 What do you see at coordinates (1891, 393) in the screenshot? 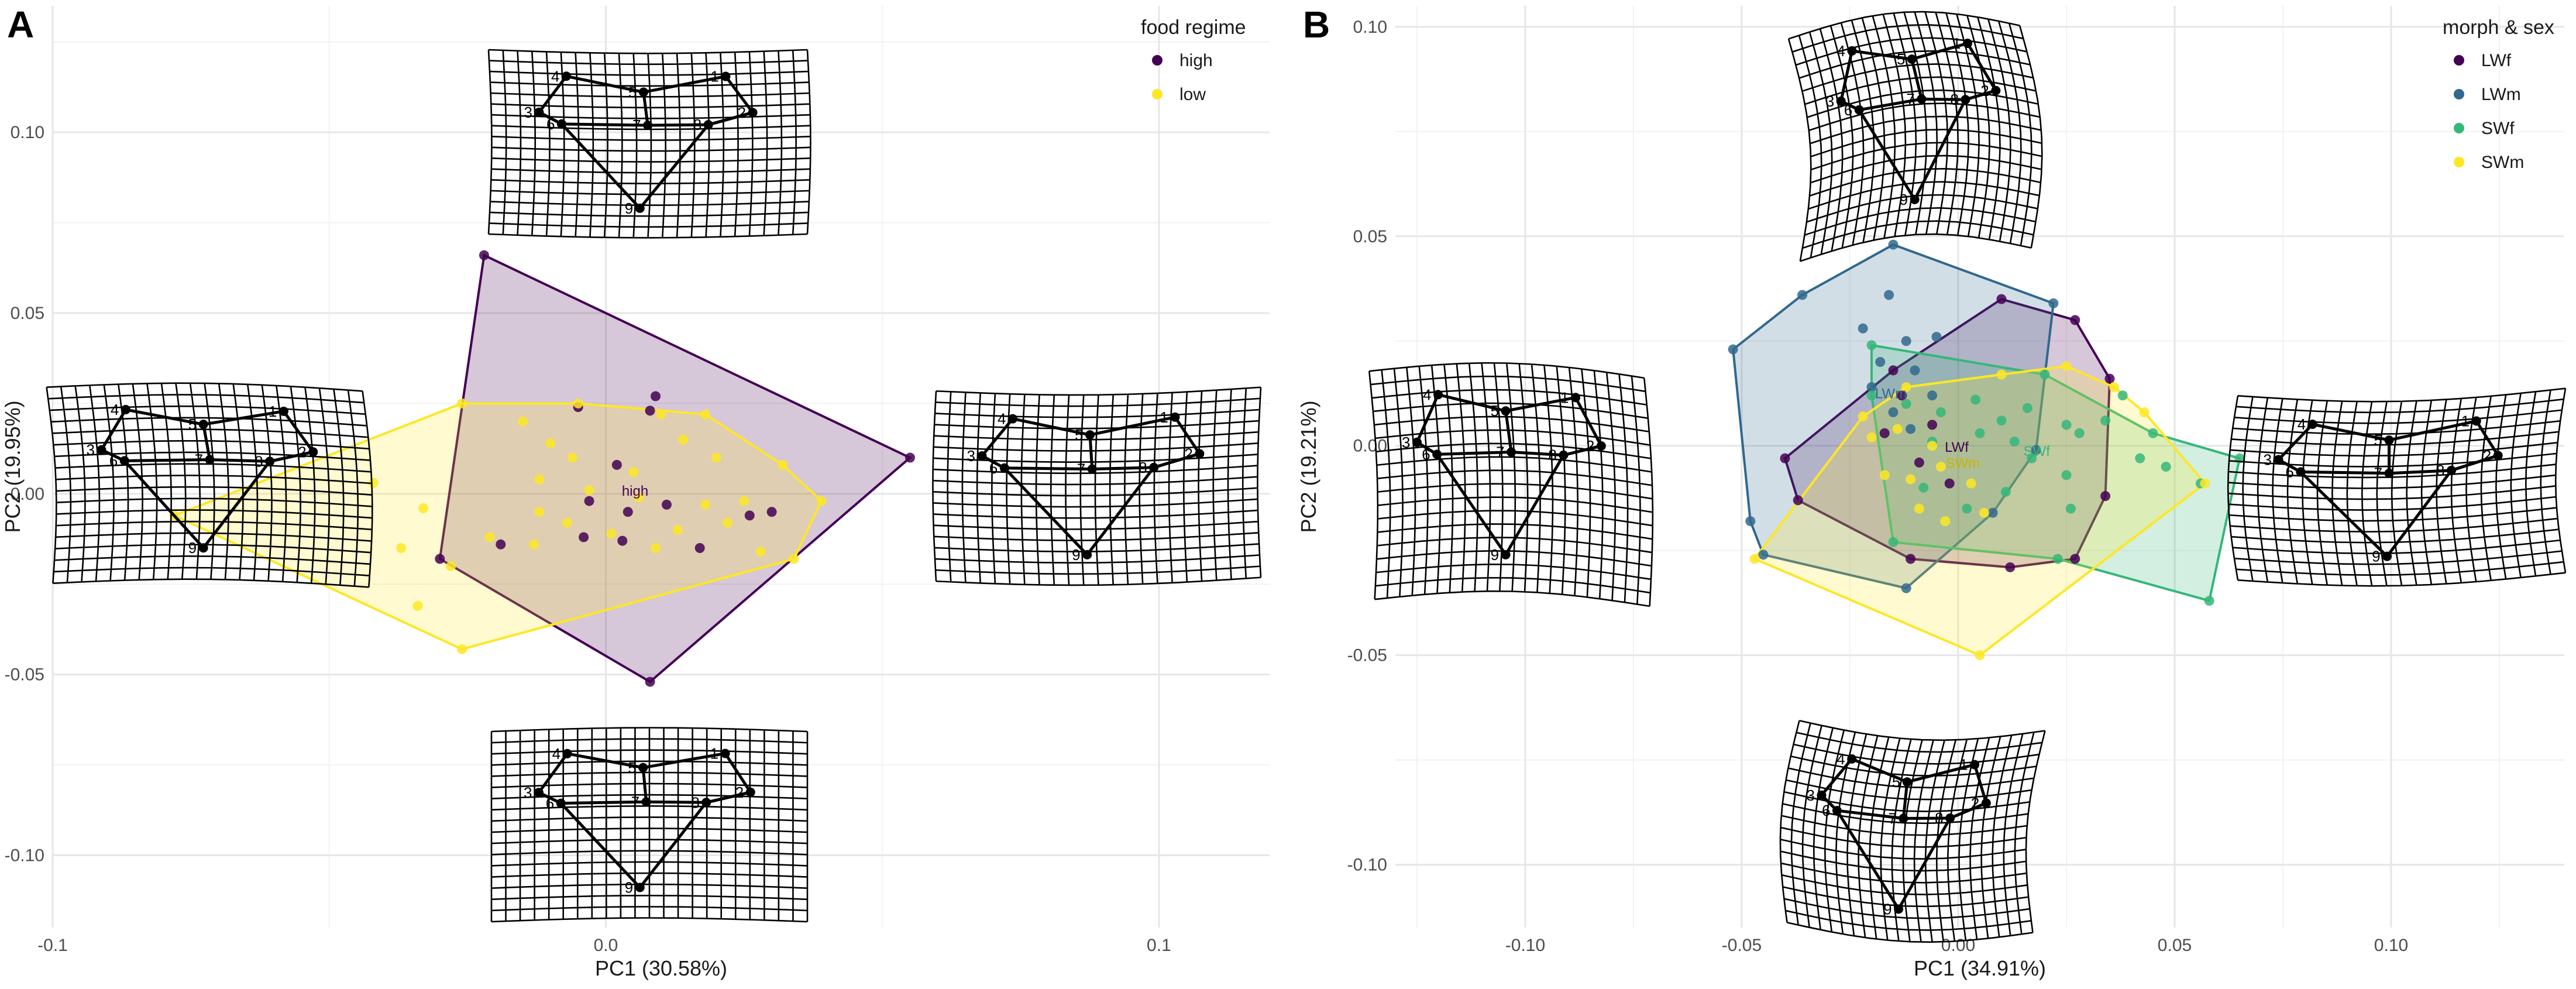
I see `group-label: LWm` at bounding box center [1891, 393].